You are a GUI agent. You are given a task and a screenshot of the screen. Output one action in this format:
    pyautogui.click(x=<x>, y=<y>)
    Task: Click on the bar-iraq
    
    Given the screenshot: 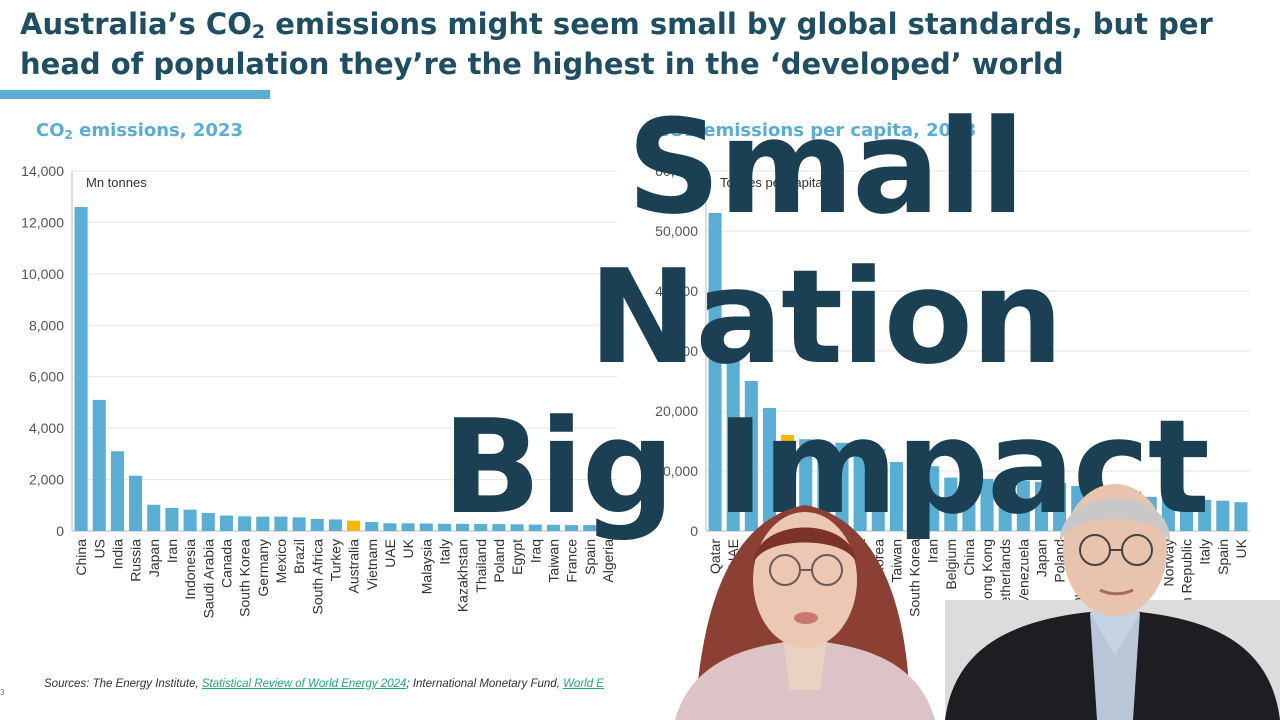 What is the action you would take?
    pyautogui.click(x=535, y=527)
    